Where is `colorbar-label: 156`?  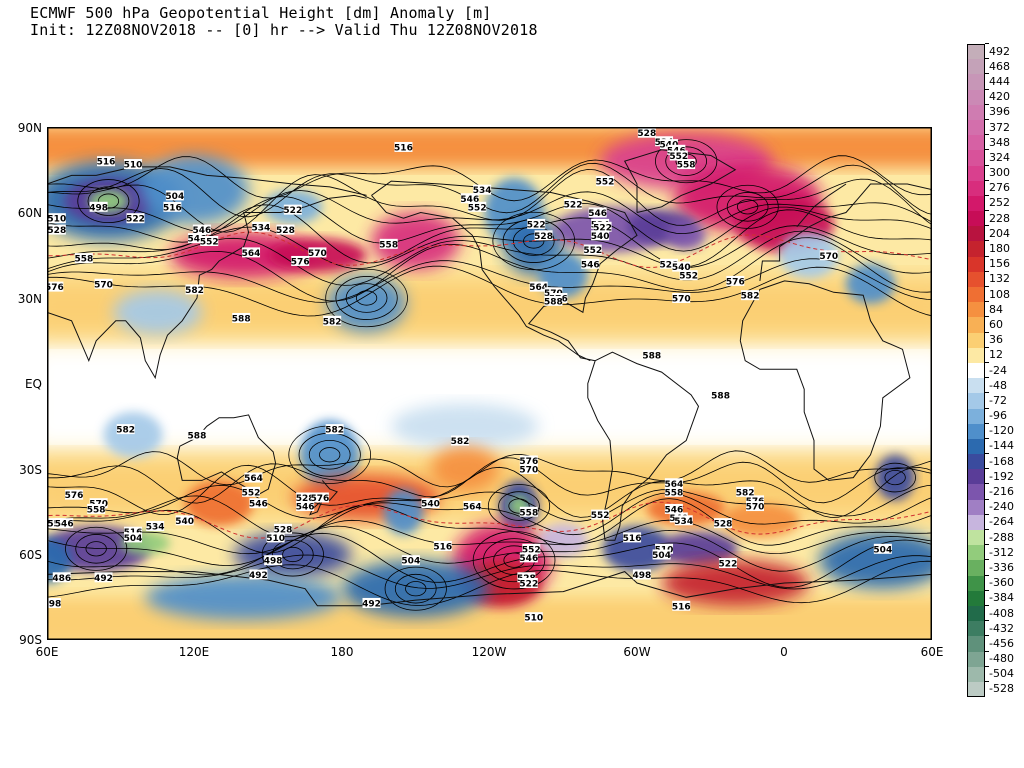
colorbar-label: 156 is located at coordinates (999, 264).